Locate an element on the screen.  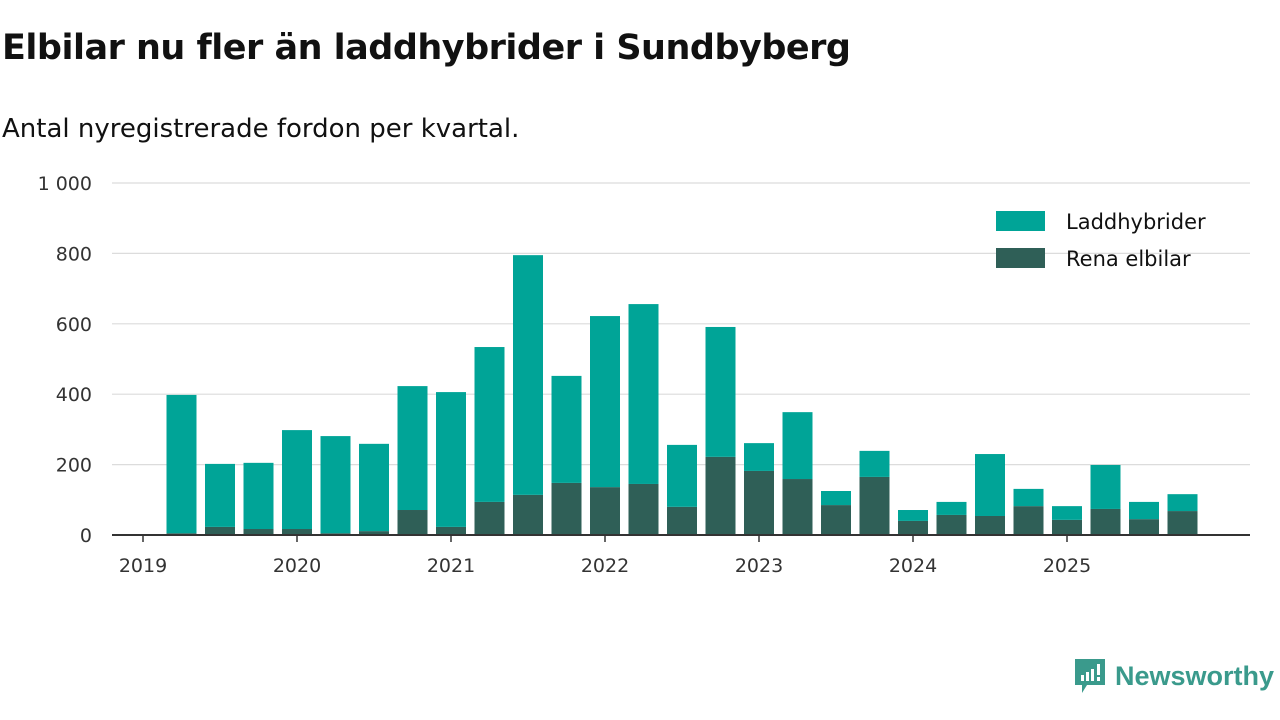
newsworthy-logo: Newsworthy is located at coordinates (1173, 676).